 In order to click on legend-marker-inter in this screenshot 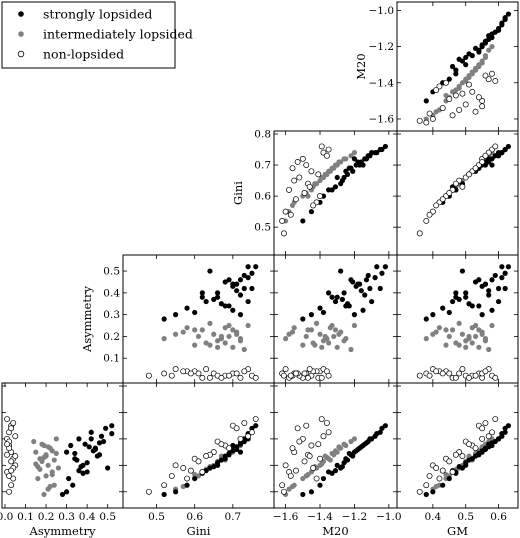, I will do `click(21, 34)`.